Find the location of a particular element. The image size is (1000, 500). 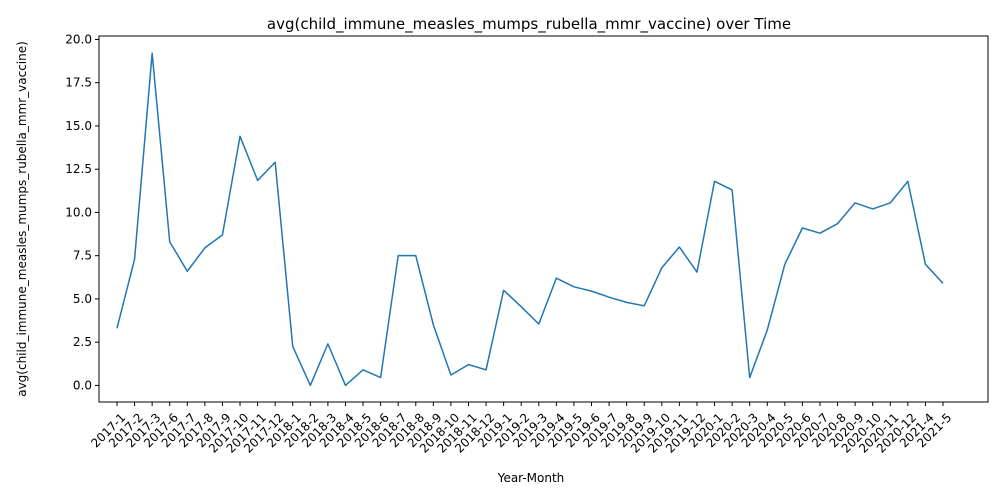

y-tick-label: 17.5 is located at coordinates (78, 83).